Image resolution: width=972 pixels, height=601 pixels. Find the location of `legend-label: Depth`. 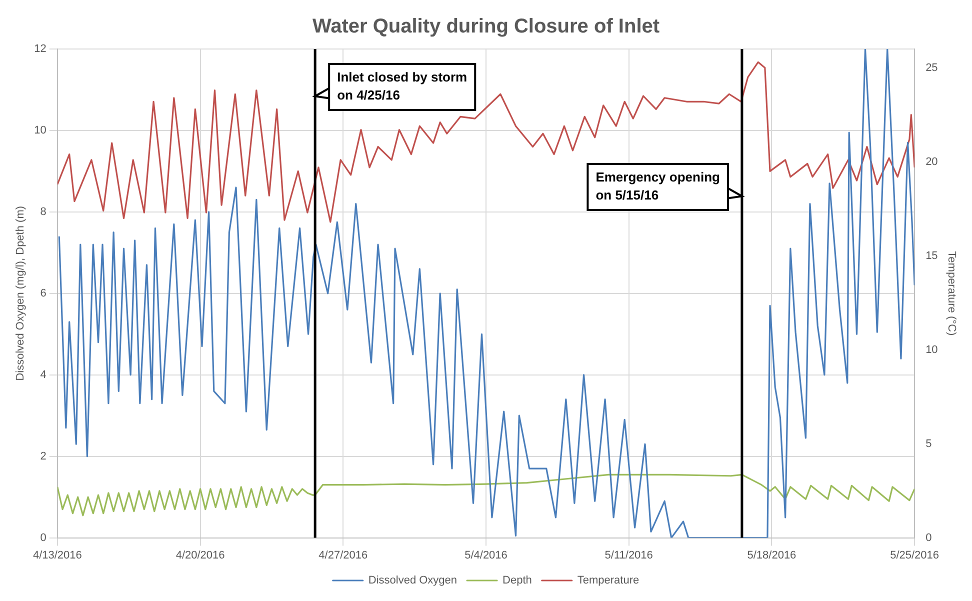

legend-label: Depth is located at coordinates (517, 580).